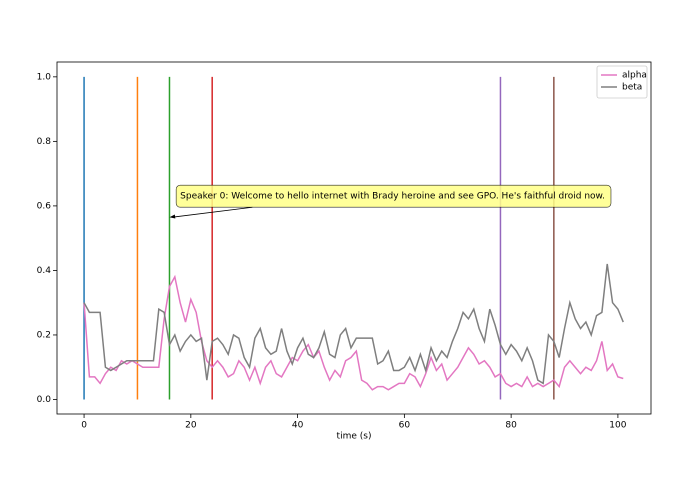 The image size is (695, 494). What do you see at coordinates (617, 426) in the screenshot?
I see `x-tick-label: 100` at bounding box center [617, 426].